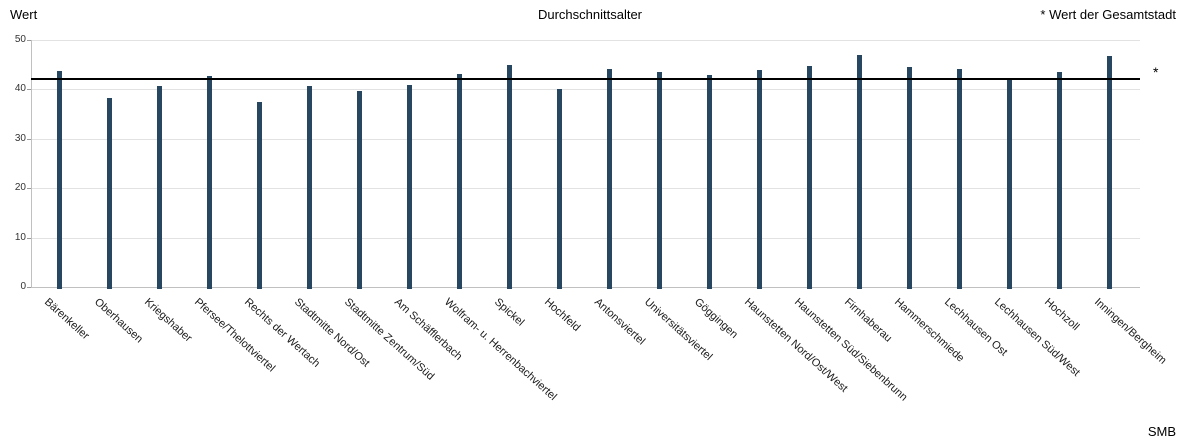 This screenshot has width=1180, height=447. Describe the element at coordinates (1130, 331) in the screenshot. I see `x-axis-label: Inningen/Bergheim` at that location.